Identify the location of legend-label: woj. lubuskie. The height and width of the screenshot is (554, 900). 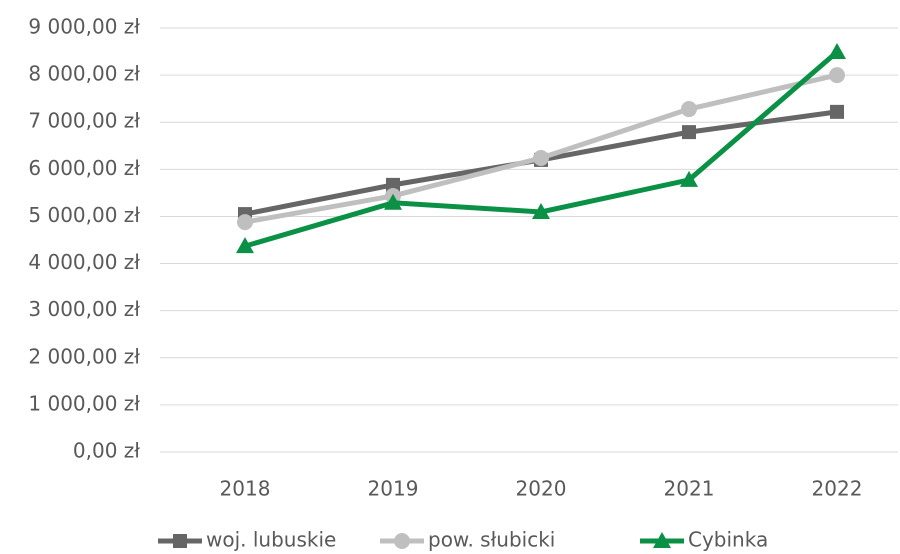
(271, 540).